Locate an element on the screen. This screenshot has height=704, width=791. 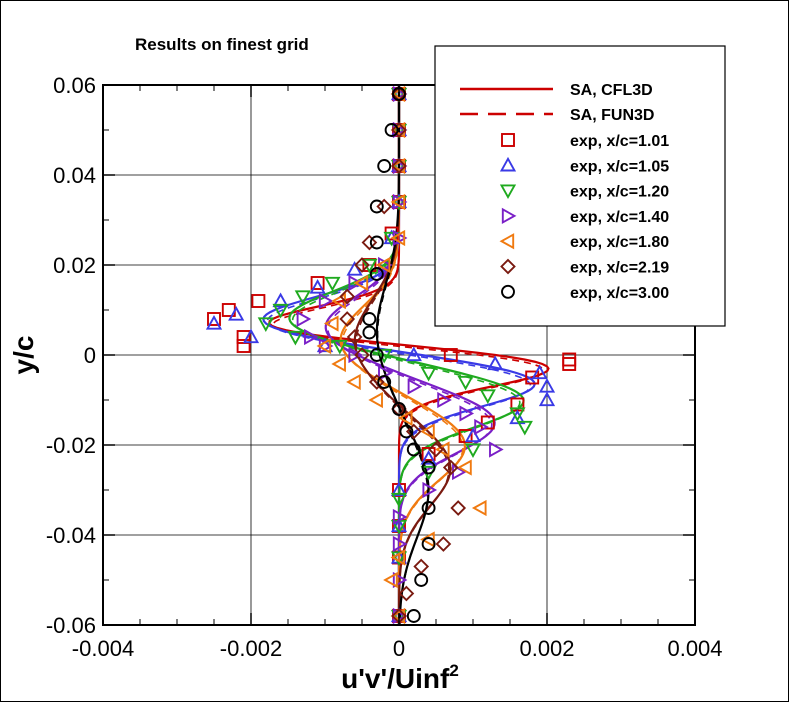
y-tick-label: 0.02 is located at coordinates (74, 265).